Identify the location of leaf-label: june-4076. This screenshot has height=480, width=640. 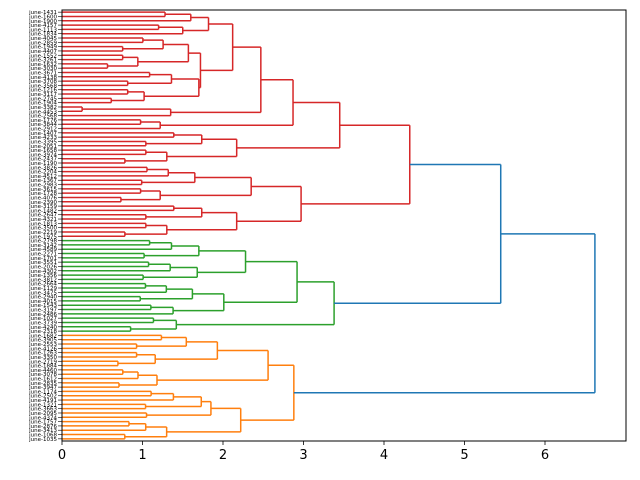
(42, 198).